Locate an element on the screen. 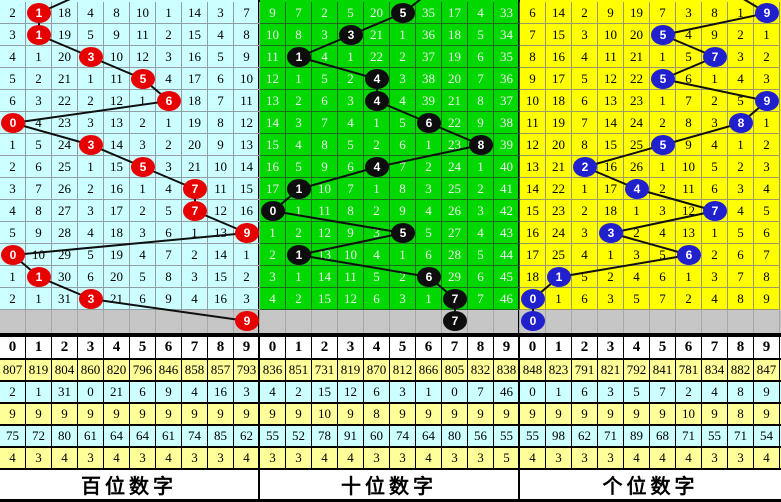 The height and width of the screenshot is (502, 781). stat-cell: 6 is located at coordinates (585, 392).